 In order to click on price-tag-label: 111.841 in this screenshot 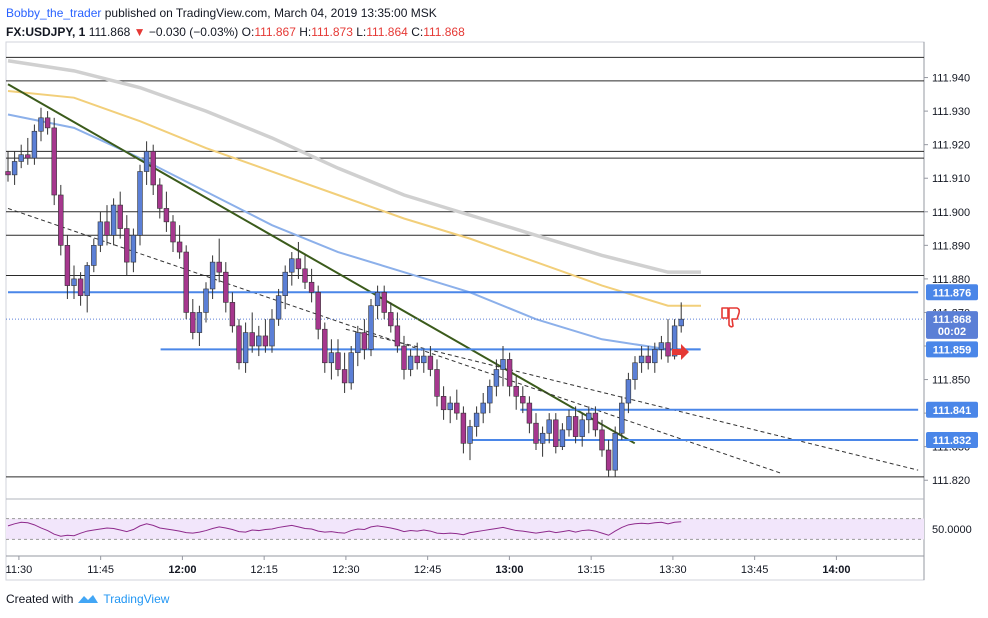, I will do `click(952, 411)`.